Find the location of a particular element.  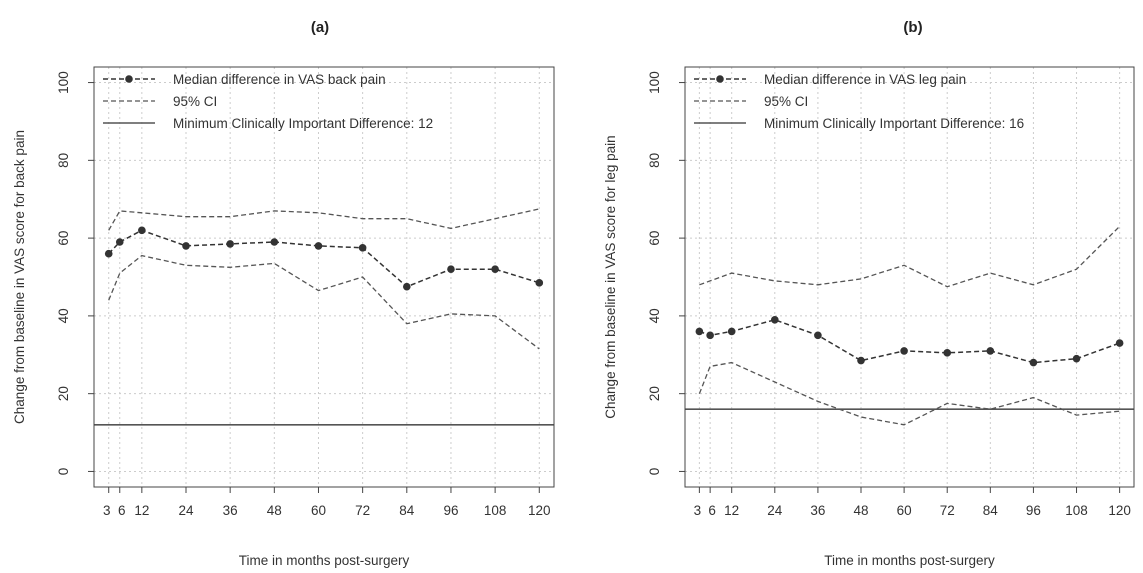

legend-label: Median difference in VAS leg pain is located at coordinates (865, 79).